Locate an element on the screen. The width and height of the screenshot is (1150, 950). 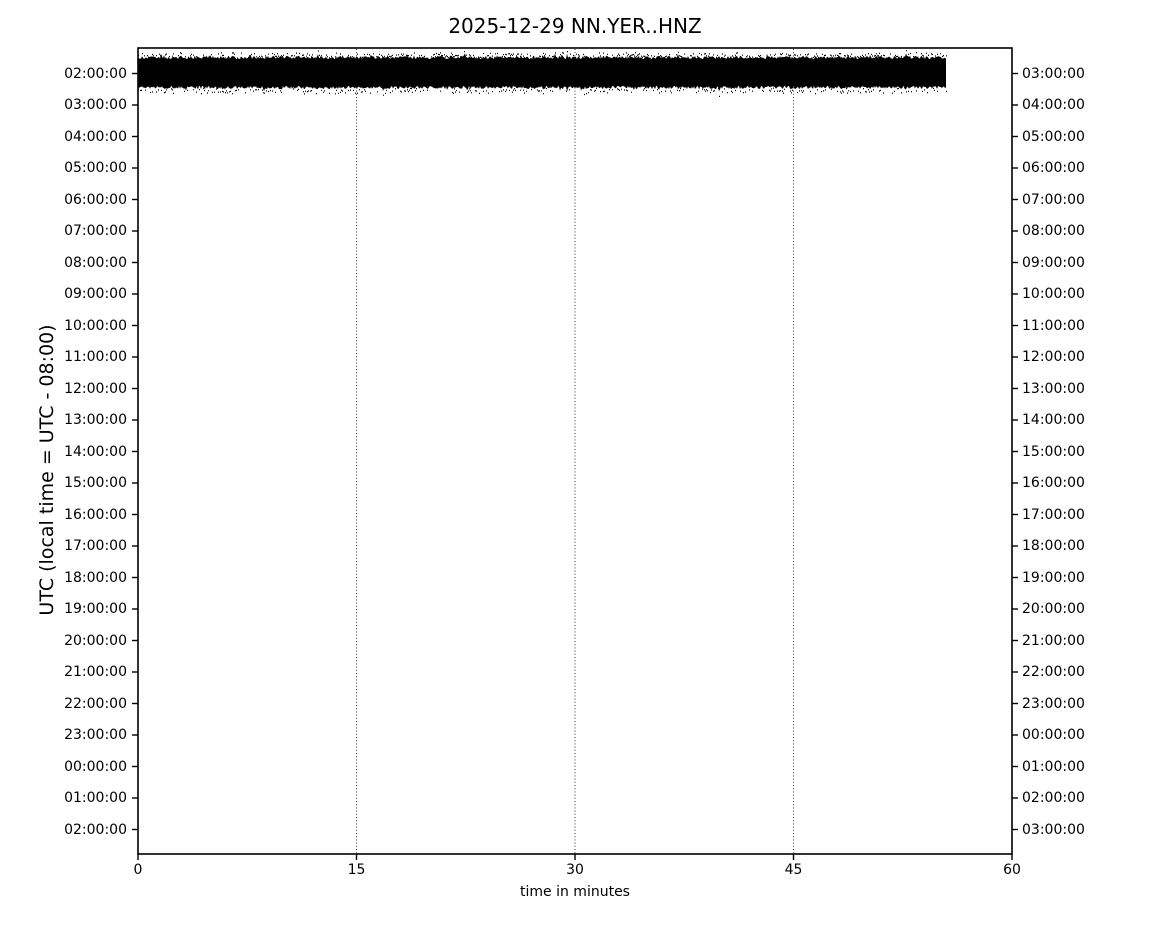
y-tick-label-left: 14:00:00 is located at coordinates (95, 451).